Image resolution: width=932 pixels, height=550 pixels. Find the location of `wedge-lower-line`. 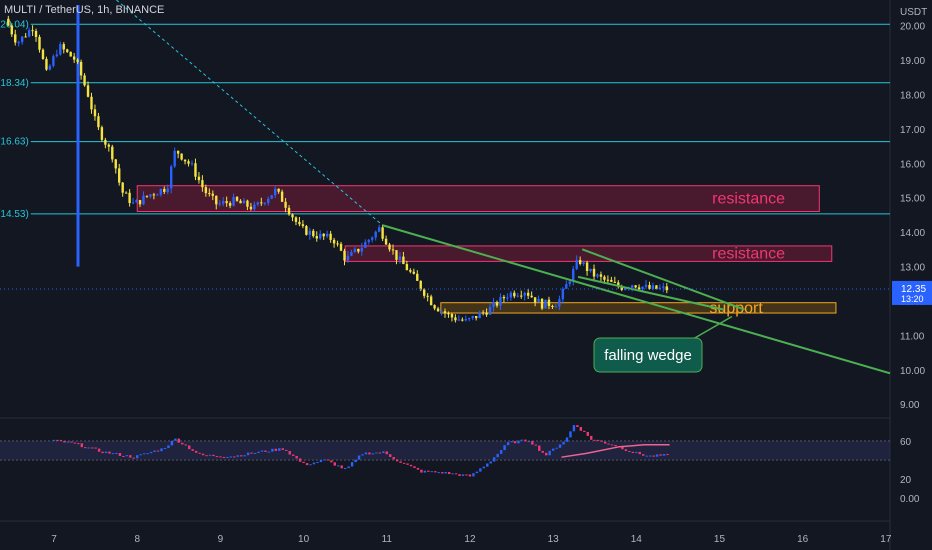

wedge-lower-line is located at coordinates (650, 293).